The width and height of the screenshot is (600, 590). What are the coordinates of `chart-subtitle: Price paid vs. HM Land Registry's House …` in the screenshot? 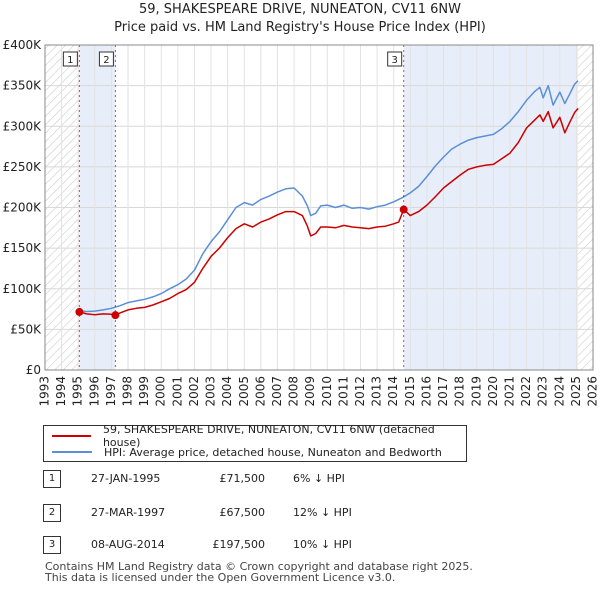 It's located at (300, 27).